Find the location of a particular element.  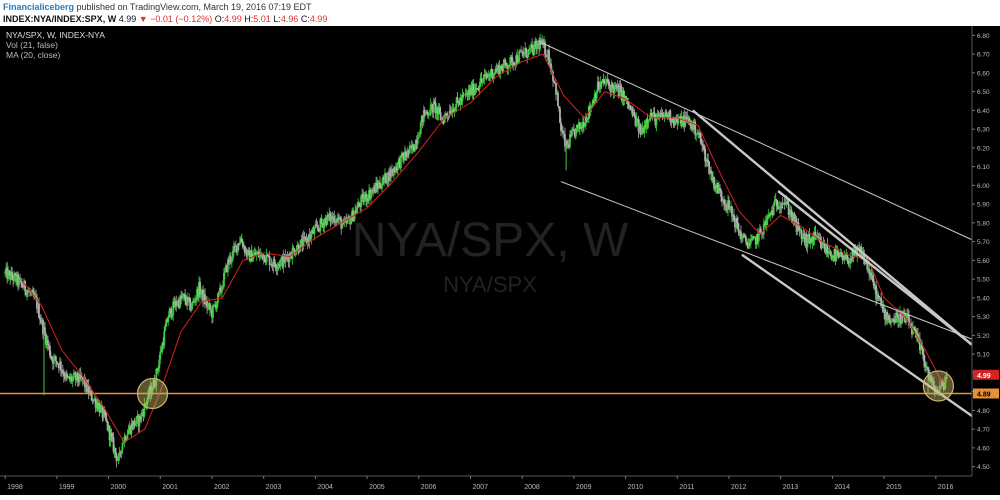

watermark-sub: NYA/SPX is located at coordinates (490, 284).